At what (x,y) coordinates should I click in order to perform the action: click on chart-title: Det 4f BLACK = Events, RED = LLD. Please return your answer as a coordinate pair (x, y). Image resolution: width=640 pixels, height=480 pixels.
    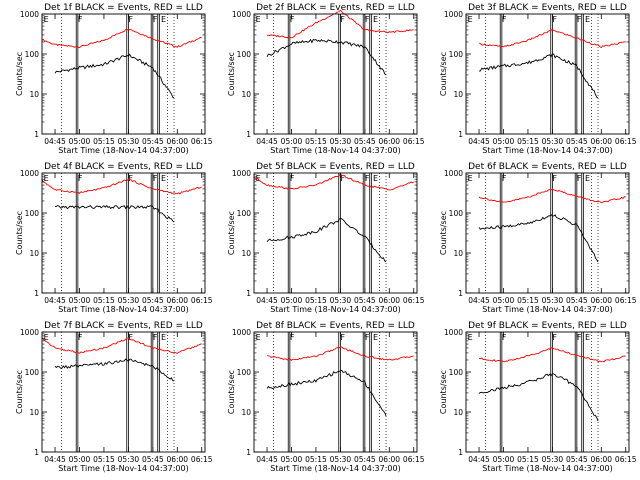
    Looking at the image, I should click on (123, 167).